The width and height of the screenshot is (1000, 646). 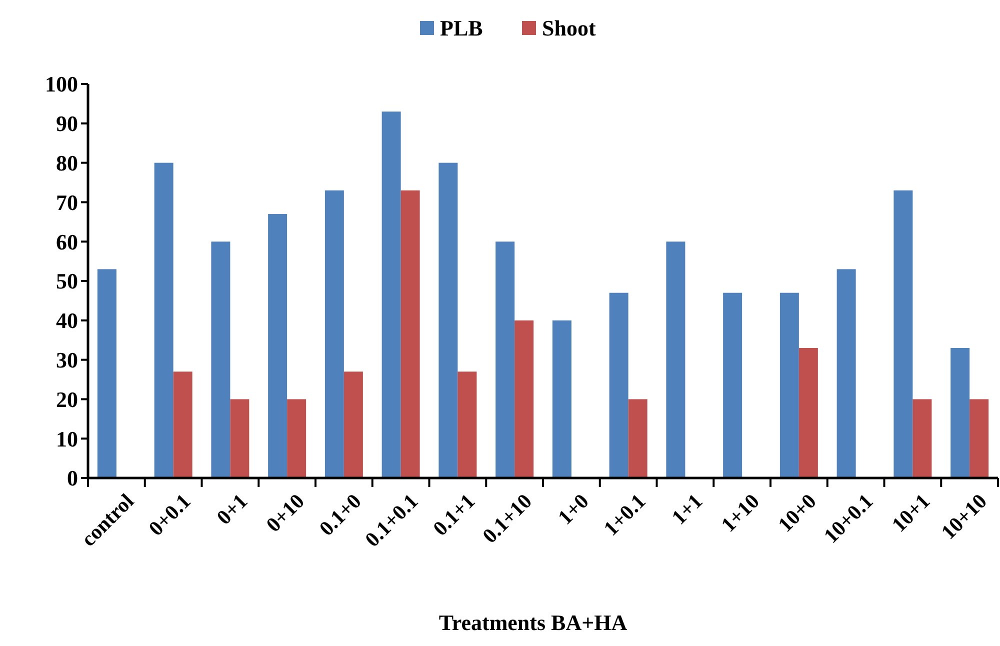 I want to click on y-tick-label: 30, so click(x=67, y=360).